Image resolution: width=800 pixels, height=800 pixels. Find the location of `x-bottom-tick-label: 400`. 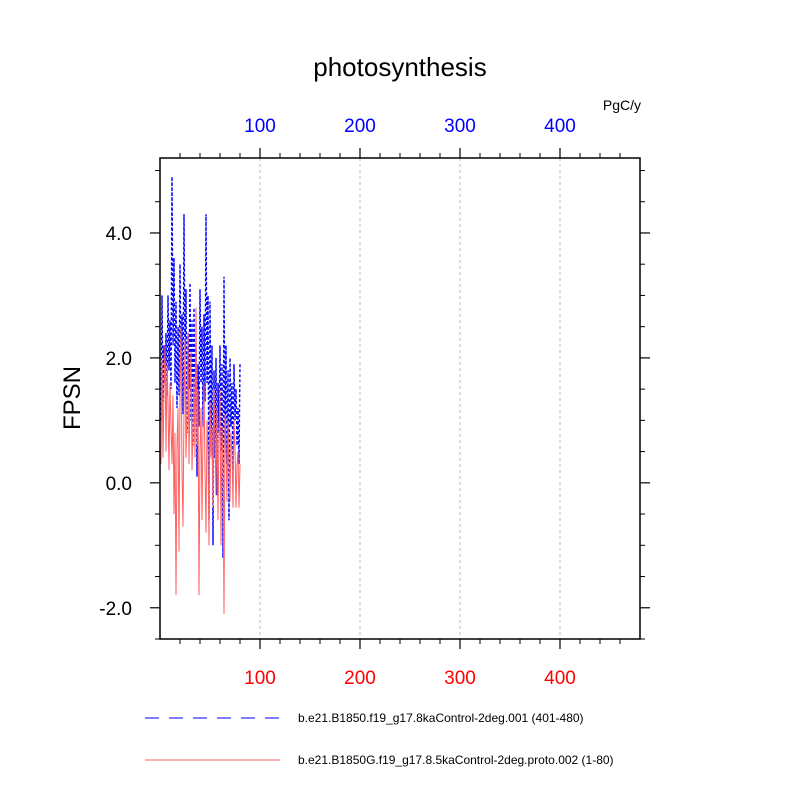

x-bottom-tick-label: 400 is located at coordinates (560, 678).